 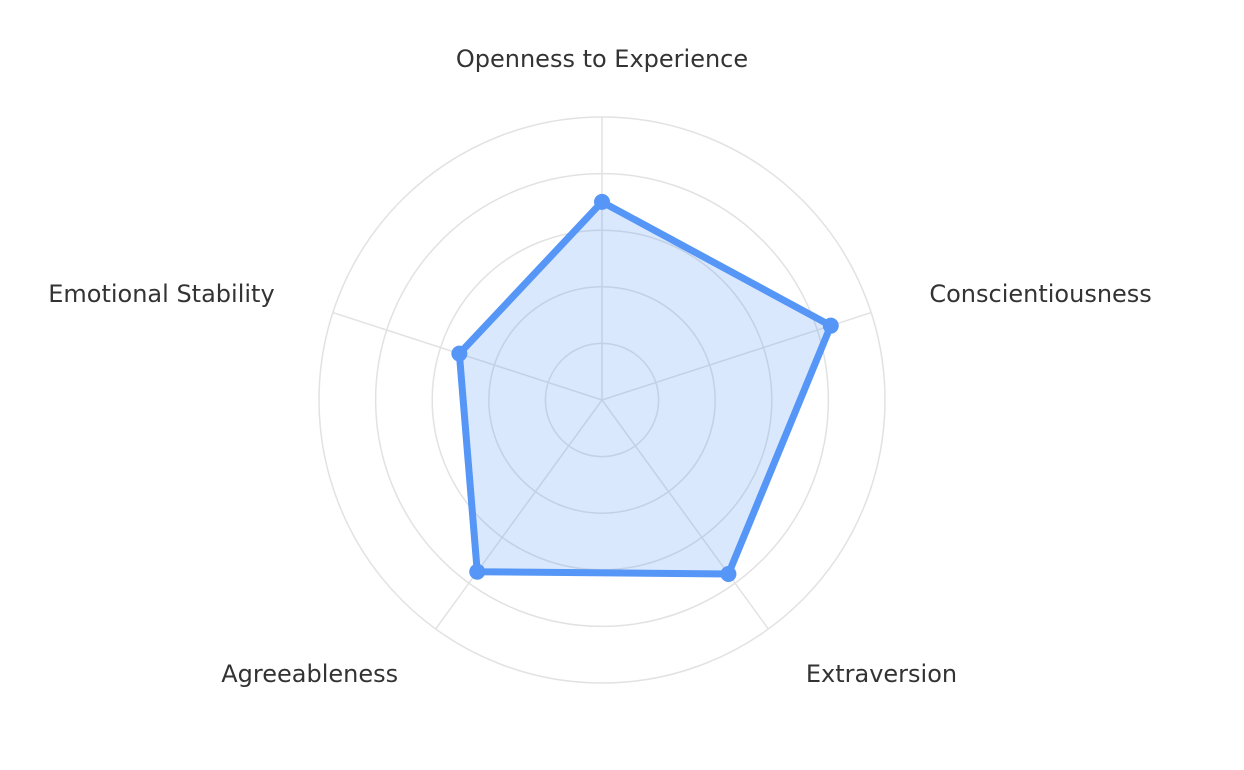 What do you see at coordinates (1040, 294) in the screenshot?
I see `axis-label: Conscientiousness` at bounding box center [1040, 294].